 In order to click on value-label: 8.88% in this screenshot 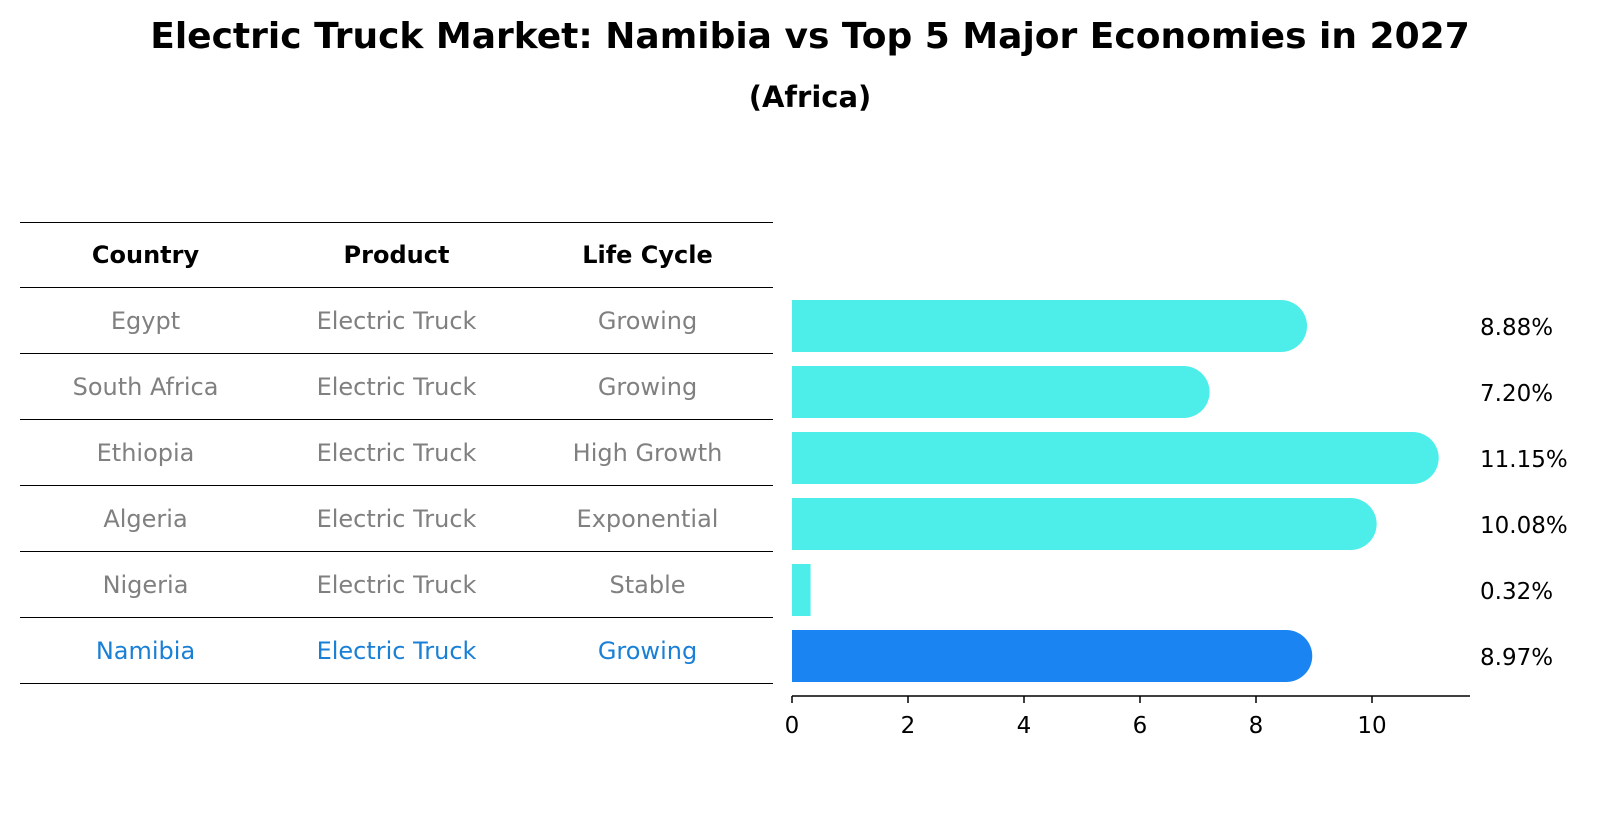, I will do `click(1516, 328)`.